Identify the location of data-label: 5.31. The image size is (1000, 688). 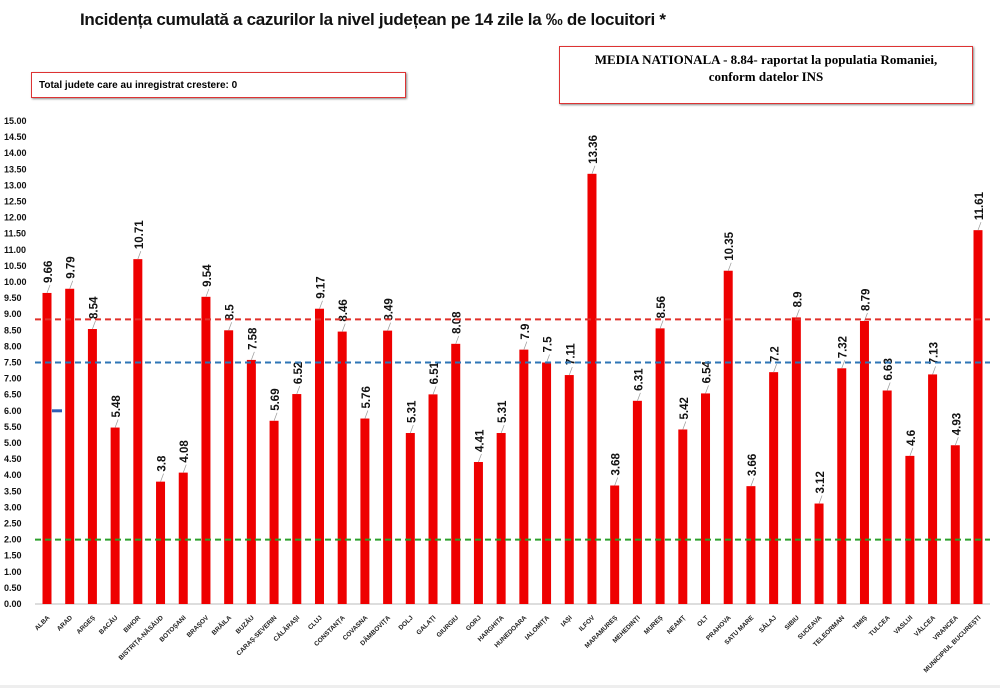
(503, 411).